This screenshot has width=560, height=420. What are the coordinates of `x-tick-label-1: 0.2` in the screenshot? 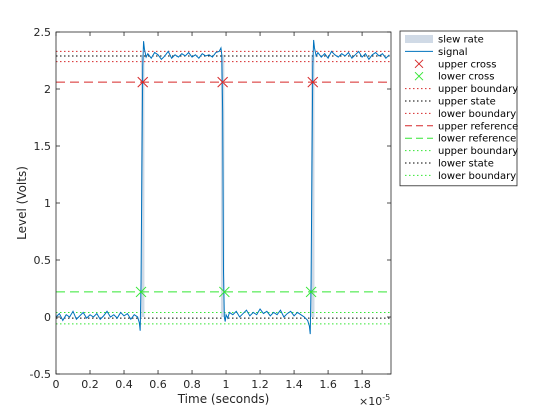 It's located at (90, 384).